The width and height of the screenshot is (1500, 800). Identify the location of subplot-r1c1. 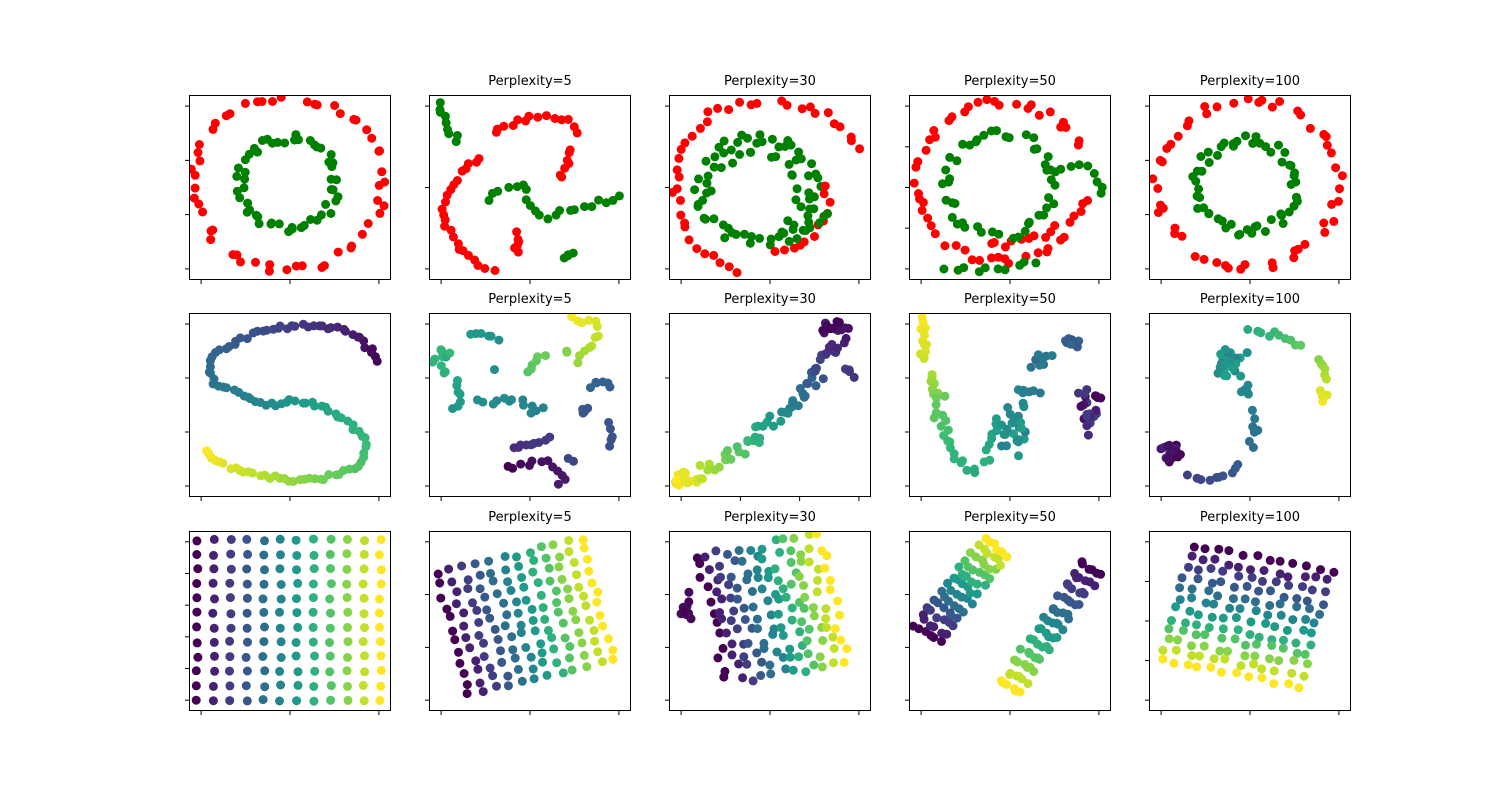
(290, 179).